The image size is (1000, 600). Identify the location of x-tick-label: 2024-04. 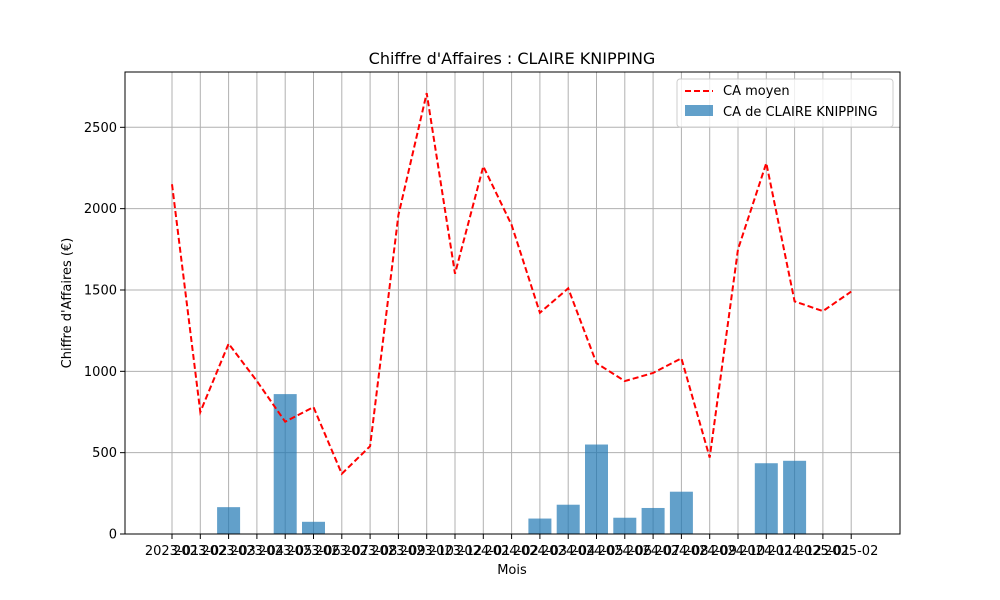
(568, 551).